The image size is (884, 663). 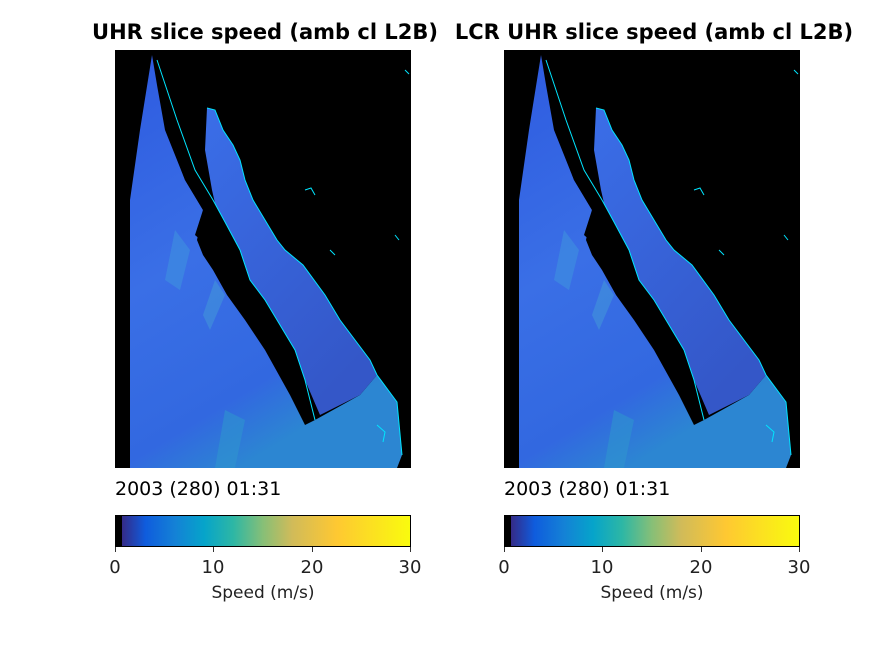 What do you see at coordinates (265, 32) in the screenshot?
I see `panel-title: UHR slice speed (amb cl L2B)` at bounding box center [265, 32].